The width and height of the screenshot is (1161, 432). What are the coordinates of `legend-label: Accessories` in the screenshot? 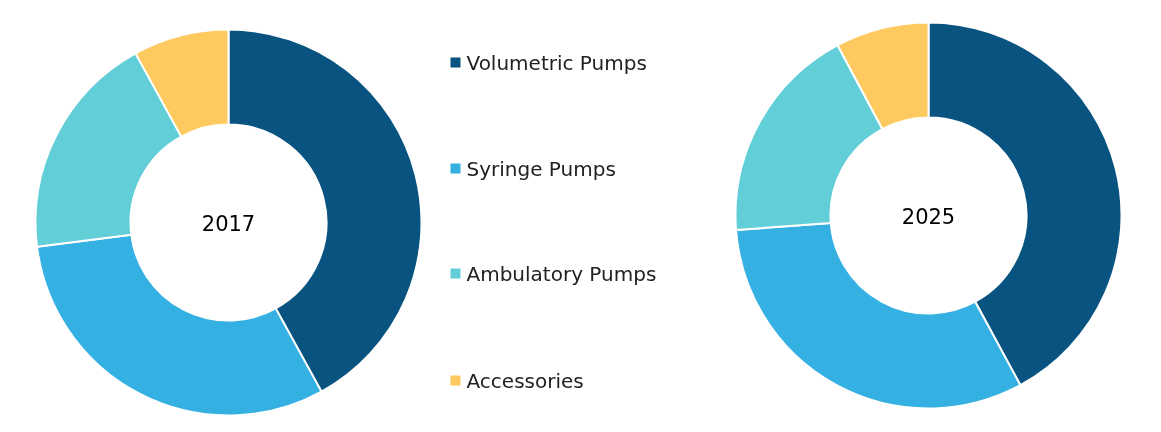 It's located at (525, 380).